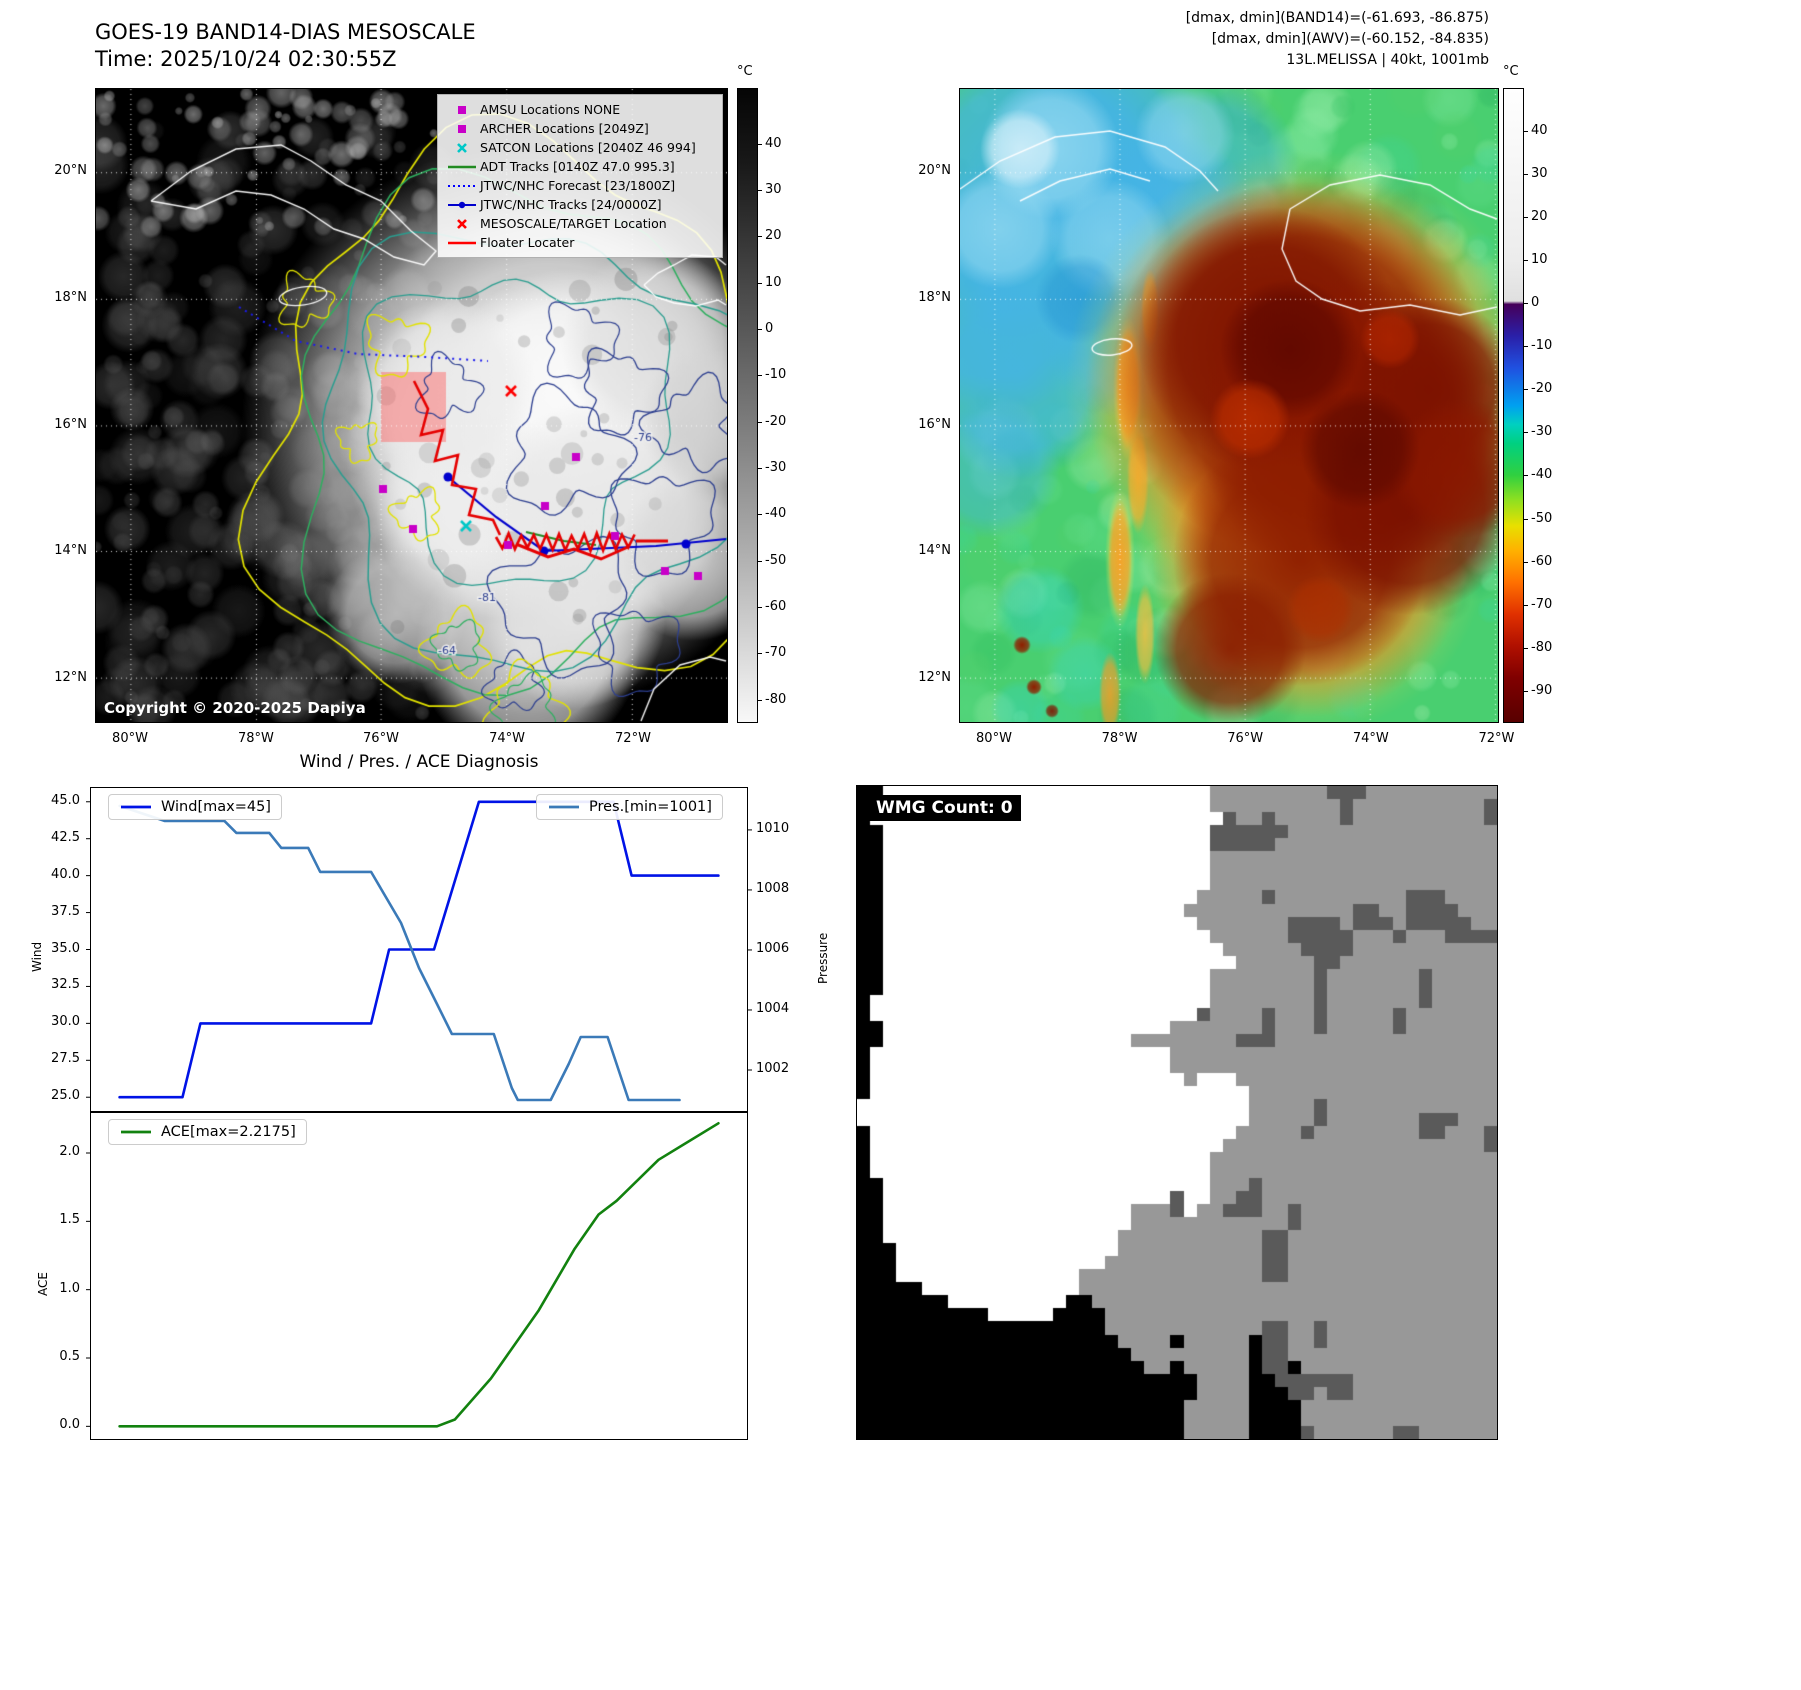 The height and width of the screenshot is (1690, 1801). What do you see at coordinates (1539, 217) in the screenshot?
I see `awv-colorbar-tick-label: 20` at bounding box center [1539, 217].